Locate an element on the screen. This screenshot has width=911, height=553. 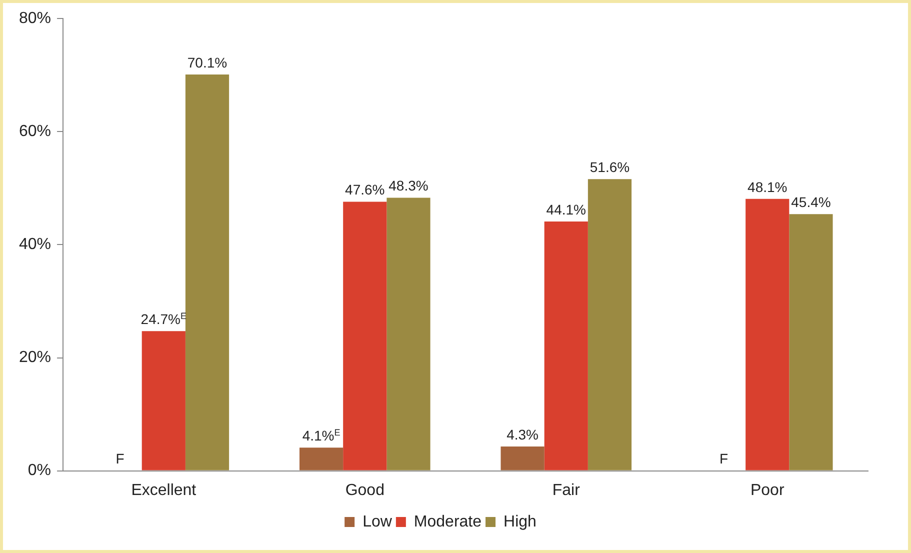
legend-label: Moderate is located at coordinates (448, 521).